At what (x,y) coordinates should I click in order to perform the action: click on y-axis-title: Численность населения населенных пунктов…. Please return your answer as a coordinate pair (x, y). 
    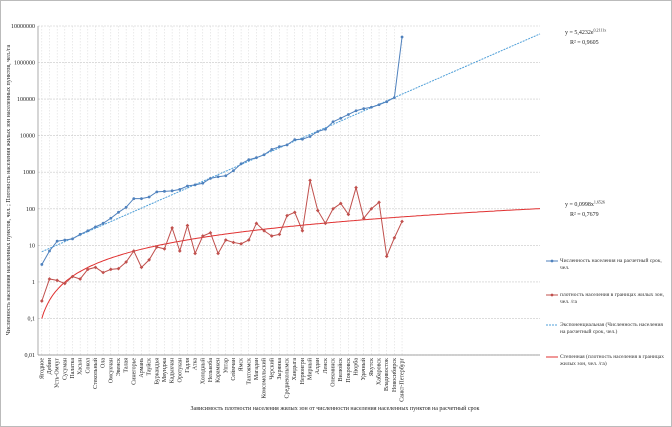
    Looking at the image, I should click on (9, 190).